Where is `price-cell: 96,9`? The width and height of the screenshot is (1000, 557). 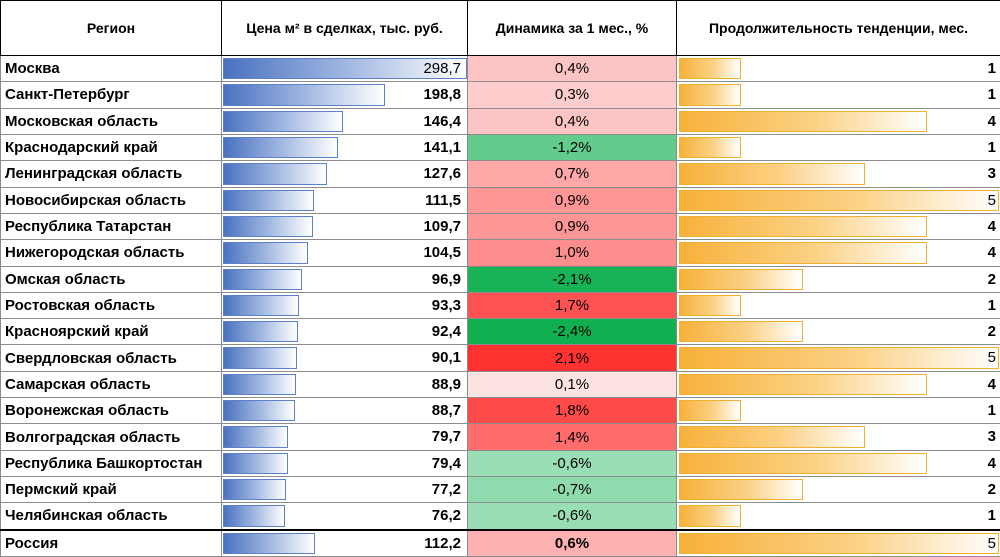
price-cell: 96,9 is located at coordinates (344, 279).